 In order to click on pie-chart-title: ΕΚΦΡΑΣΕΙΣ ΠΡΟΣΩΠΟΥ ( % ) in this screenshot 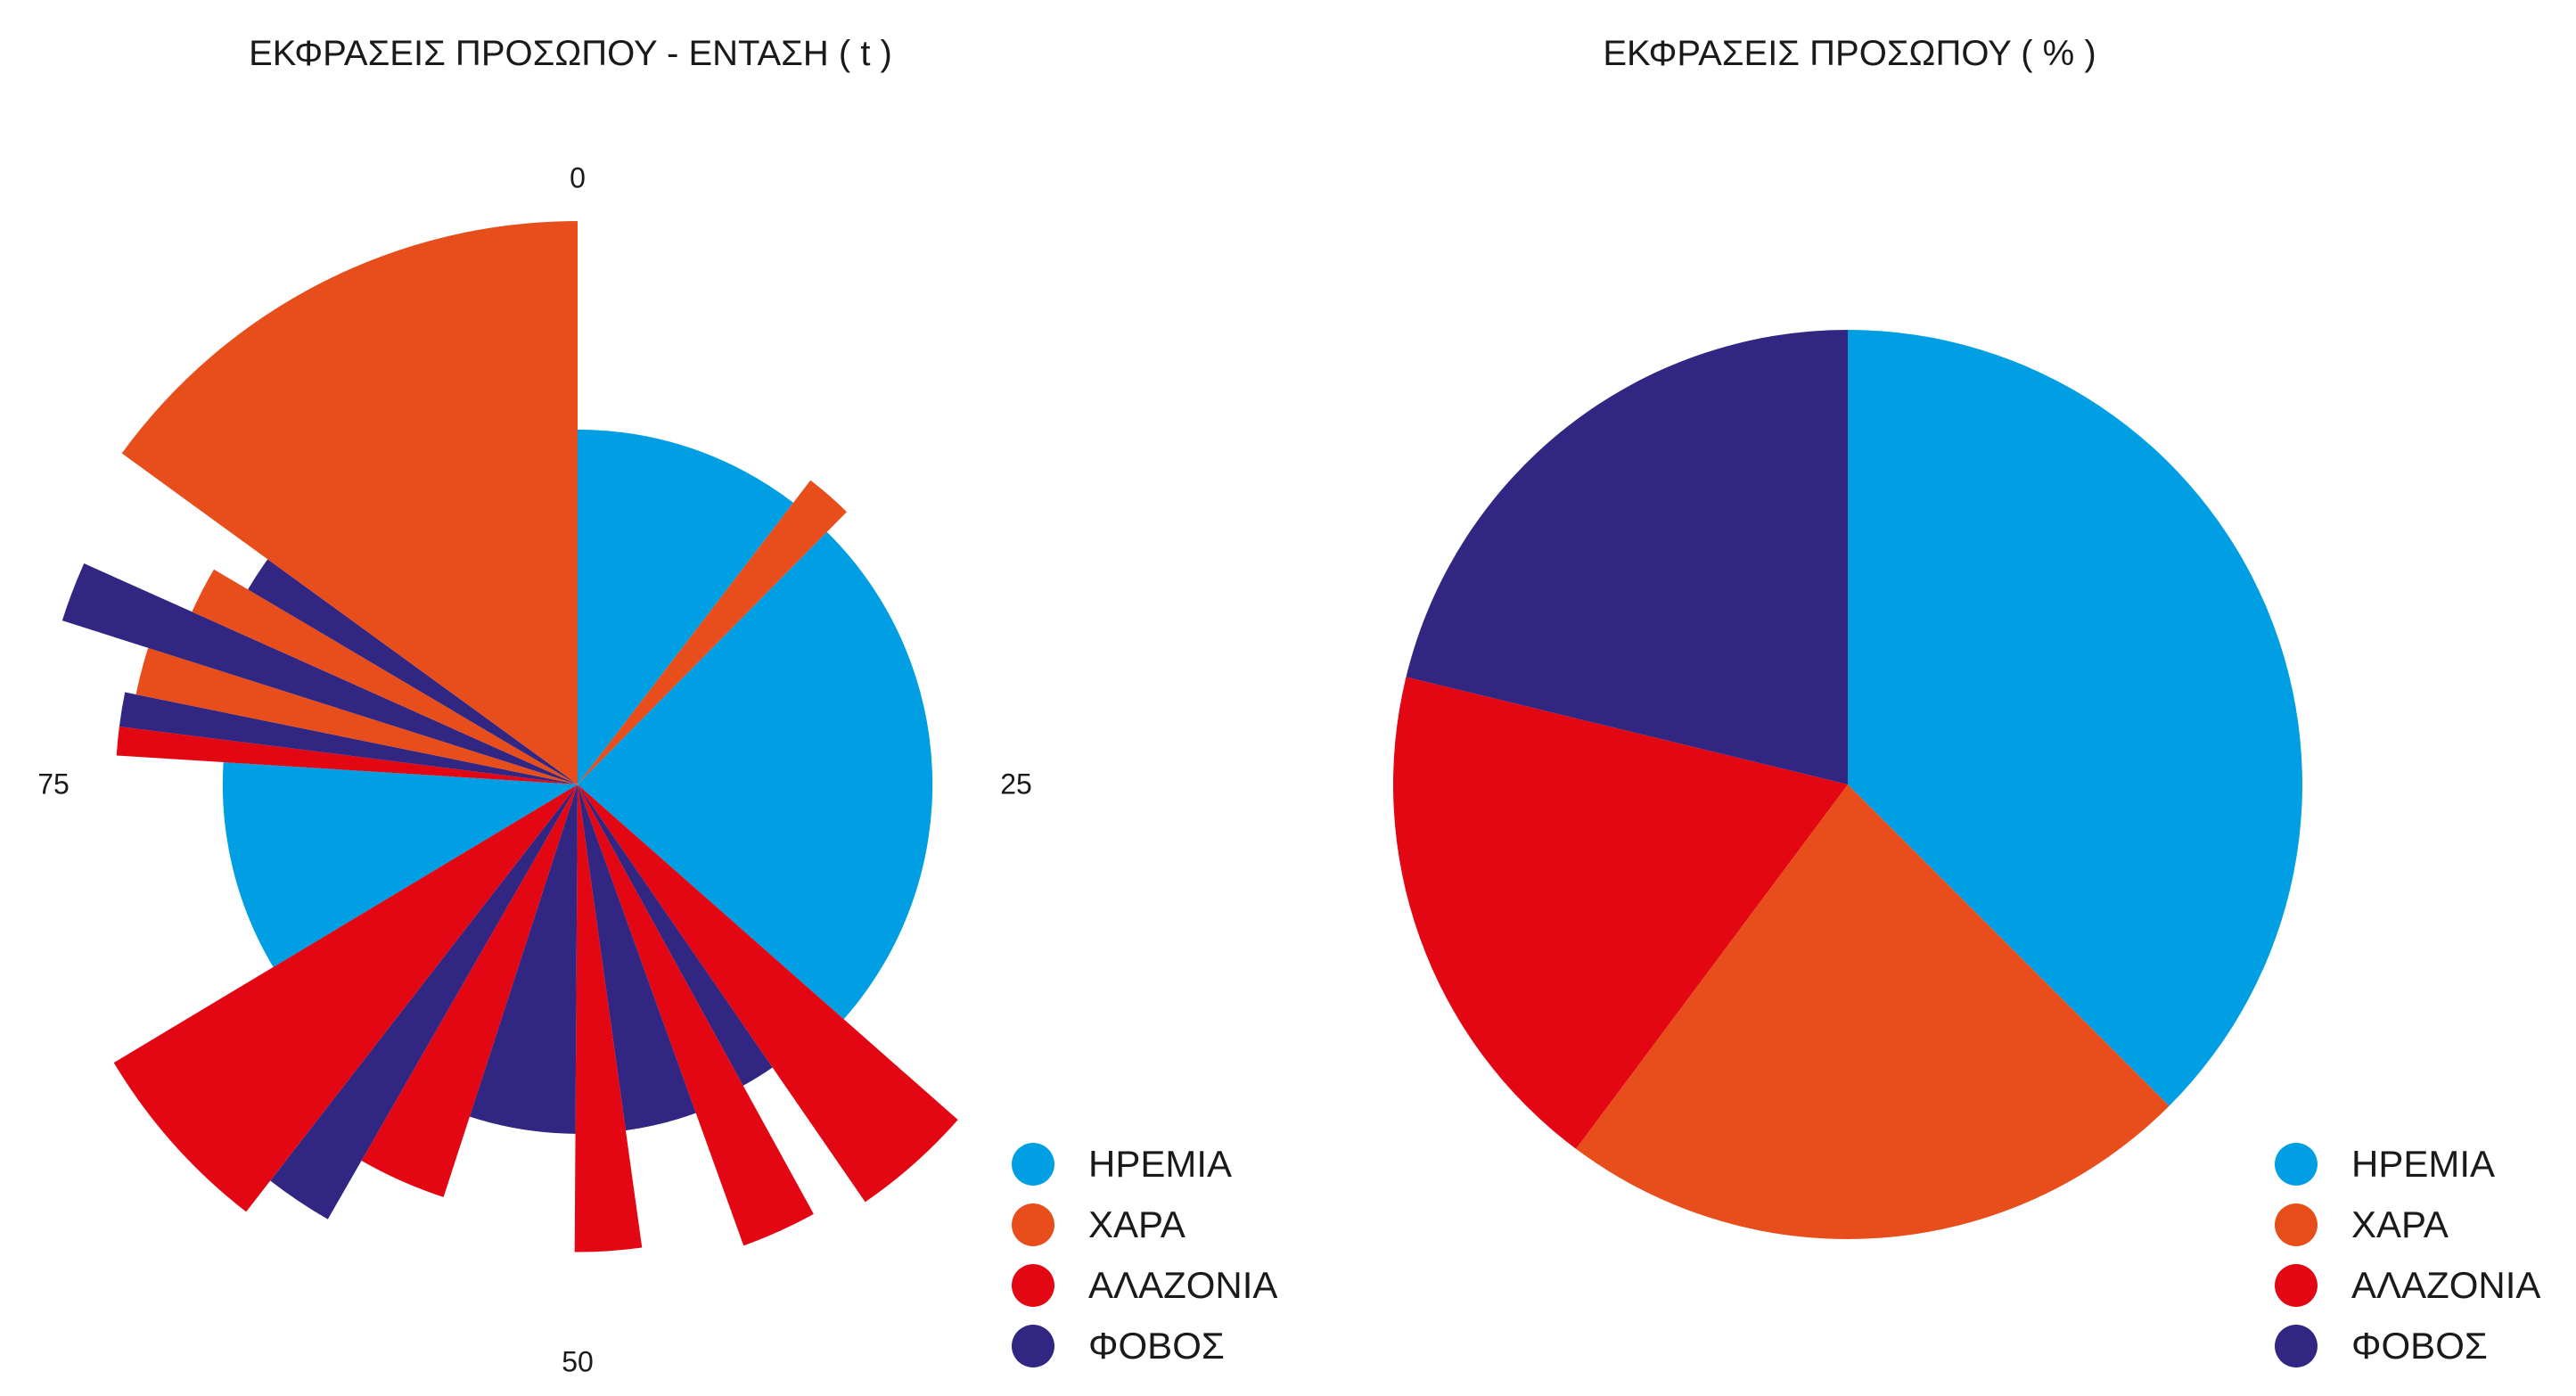, I will do `click(1850, 54)`.